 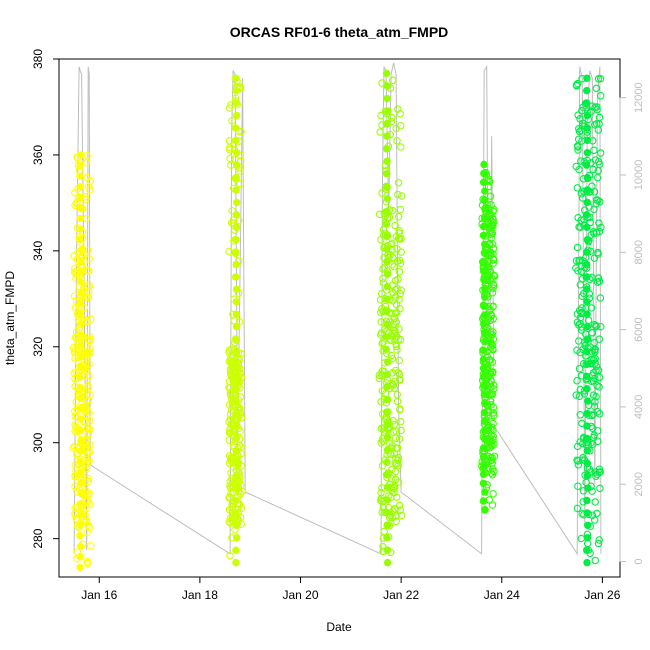 What do you see at coordinates (38, 251) in the screenshot?
I see `y-tick-label: 340` at bounding box center [38, 251].